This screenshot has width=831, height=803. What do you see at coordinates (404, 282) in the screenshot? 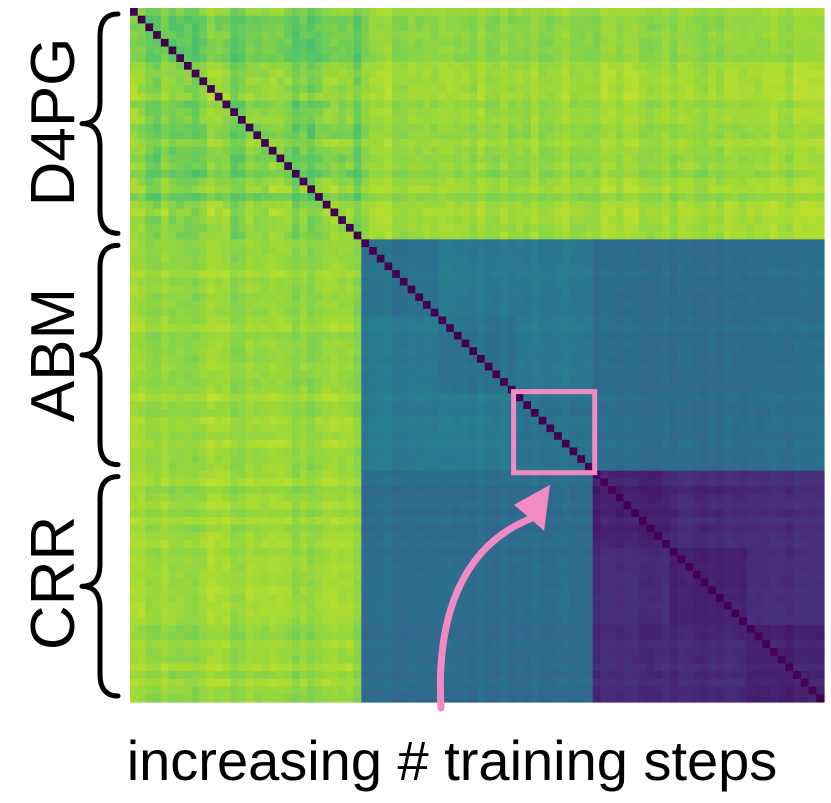
I see `heatmap-diagonal-cell` at bounding box center [404, 282].